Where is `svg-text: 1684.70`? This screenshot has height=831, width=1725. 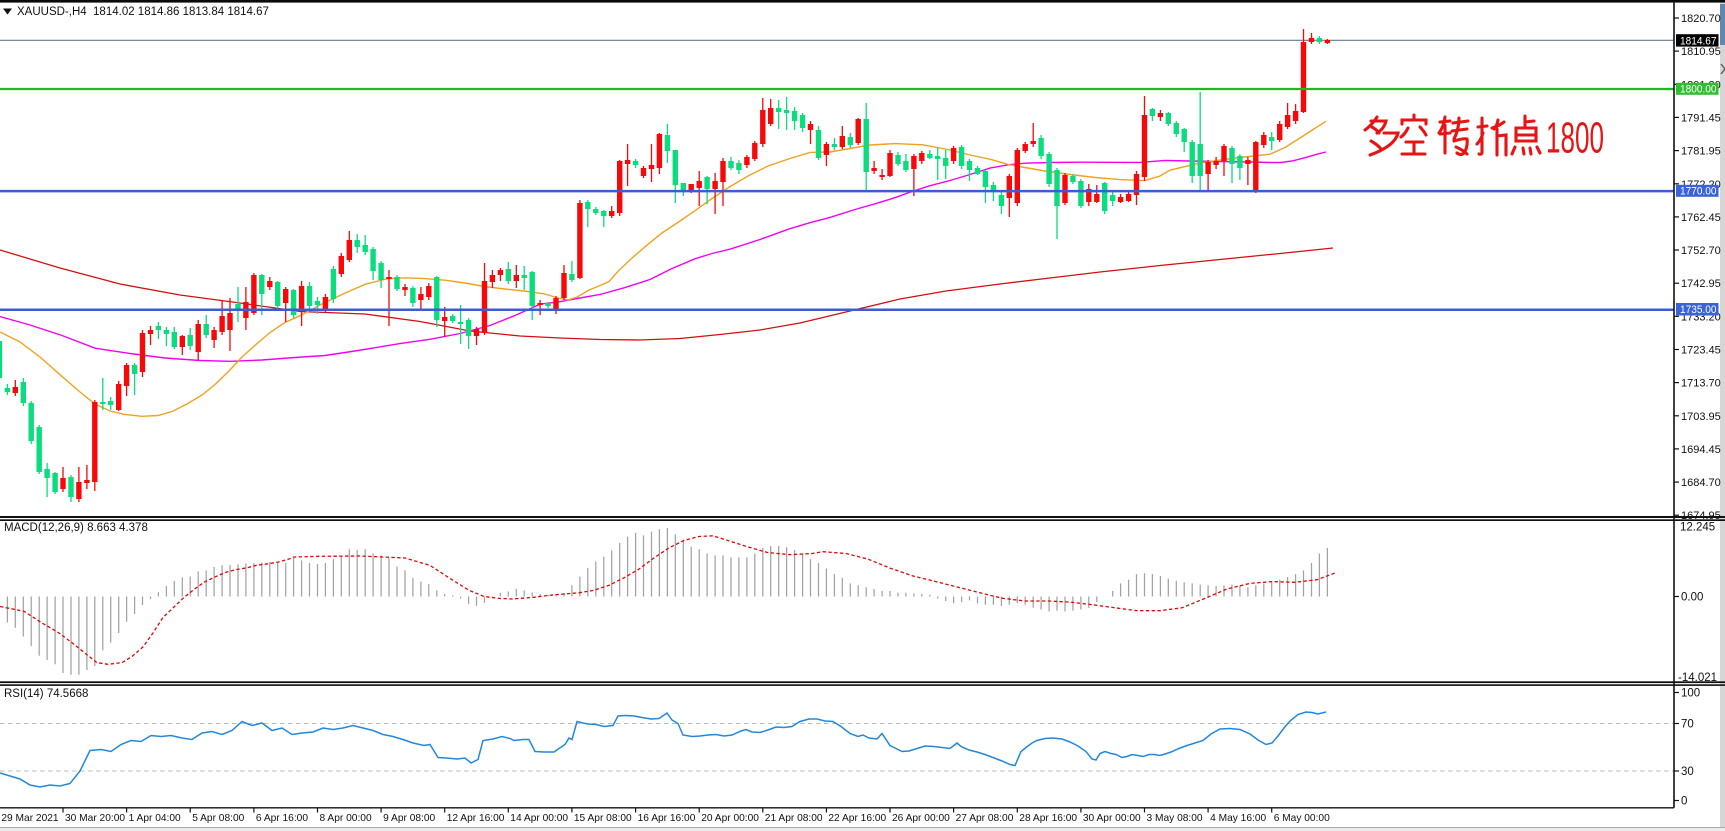
svg-text: 1684.70 is located at coordinates (1701, 483).